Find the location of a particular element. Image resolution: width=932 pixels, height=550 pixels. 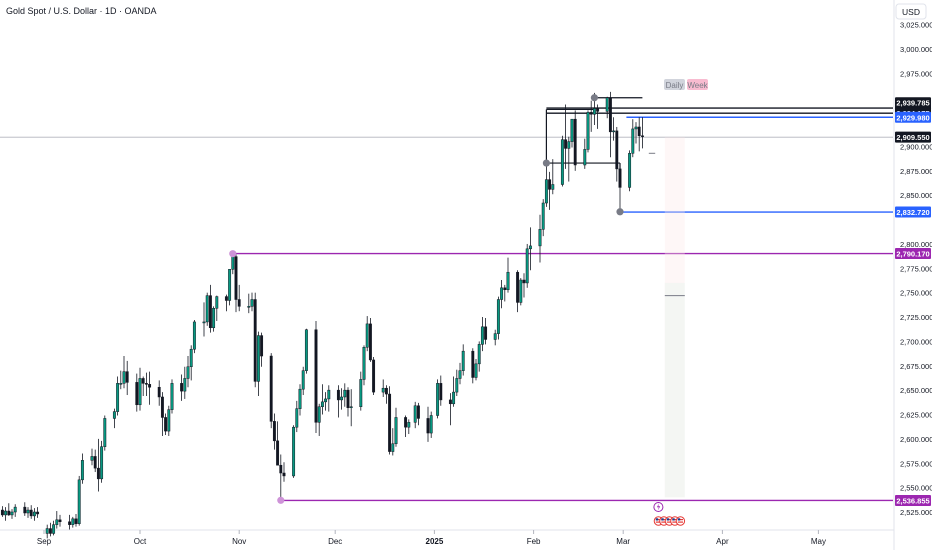

time-axis: Sep Oct Nov Dec 2025 Feb Mar Apr May is located at coordinates (431, 538).